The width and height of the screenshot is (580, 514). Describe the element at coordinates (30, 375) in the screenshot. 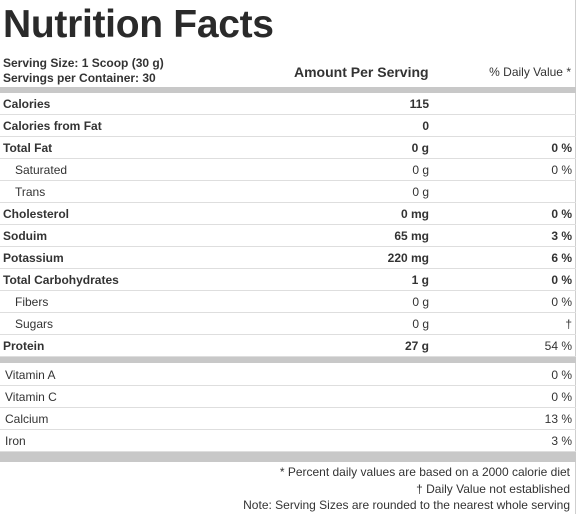

I see `vitamin-label: Vitamin A` at that location.